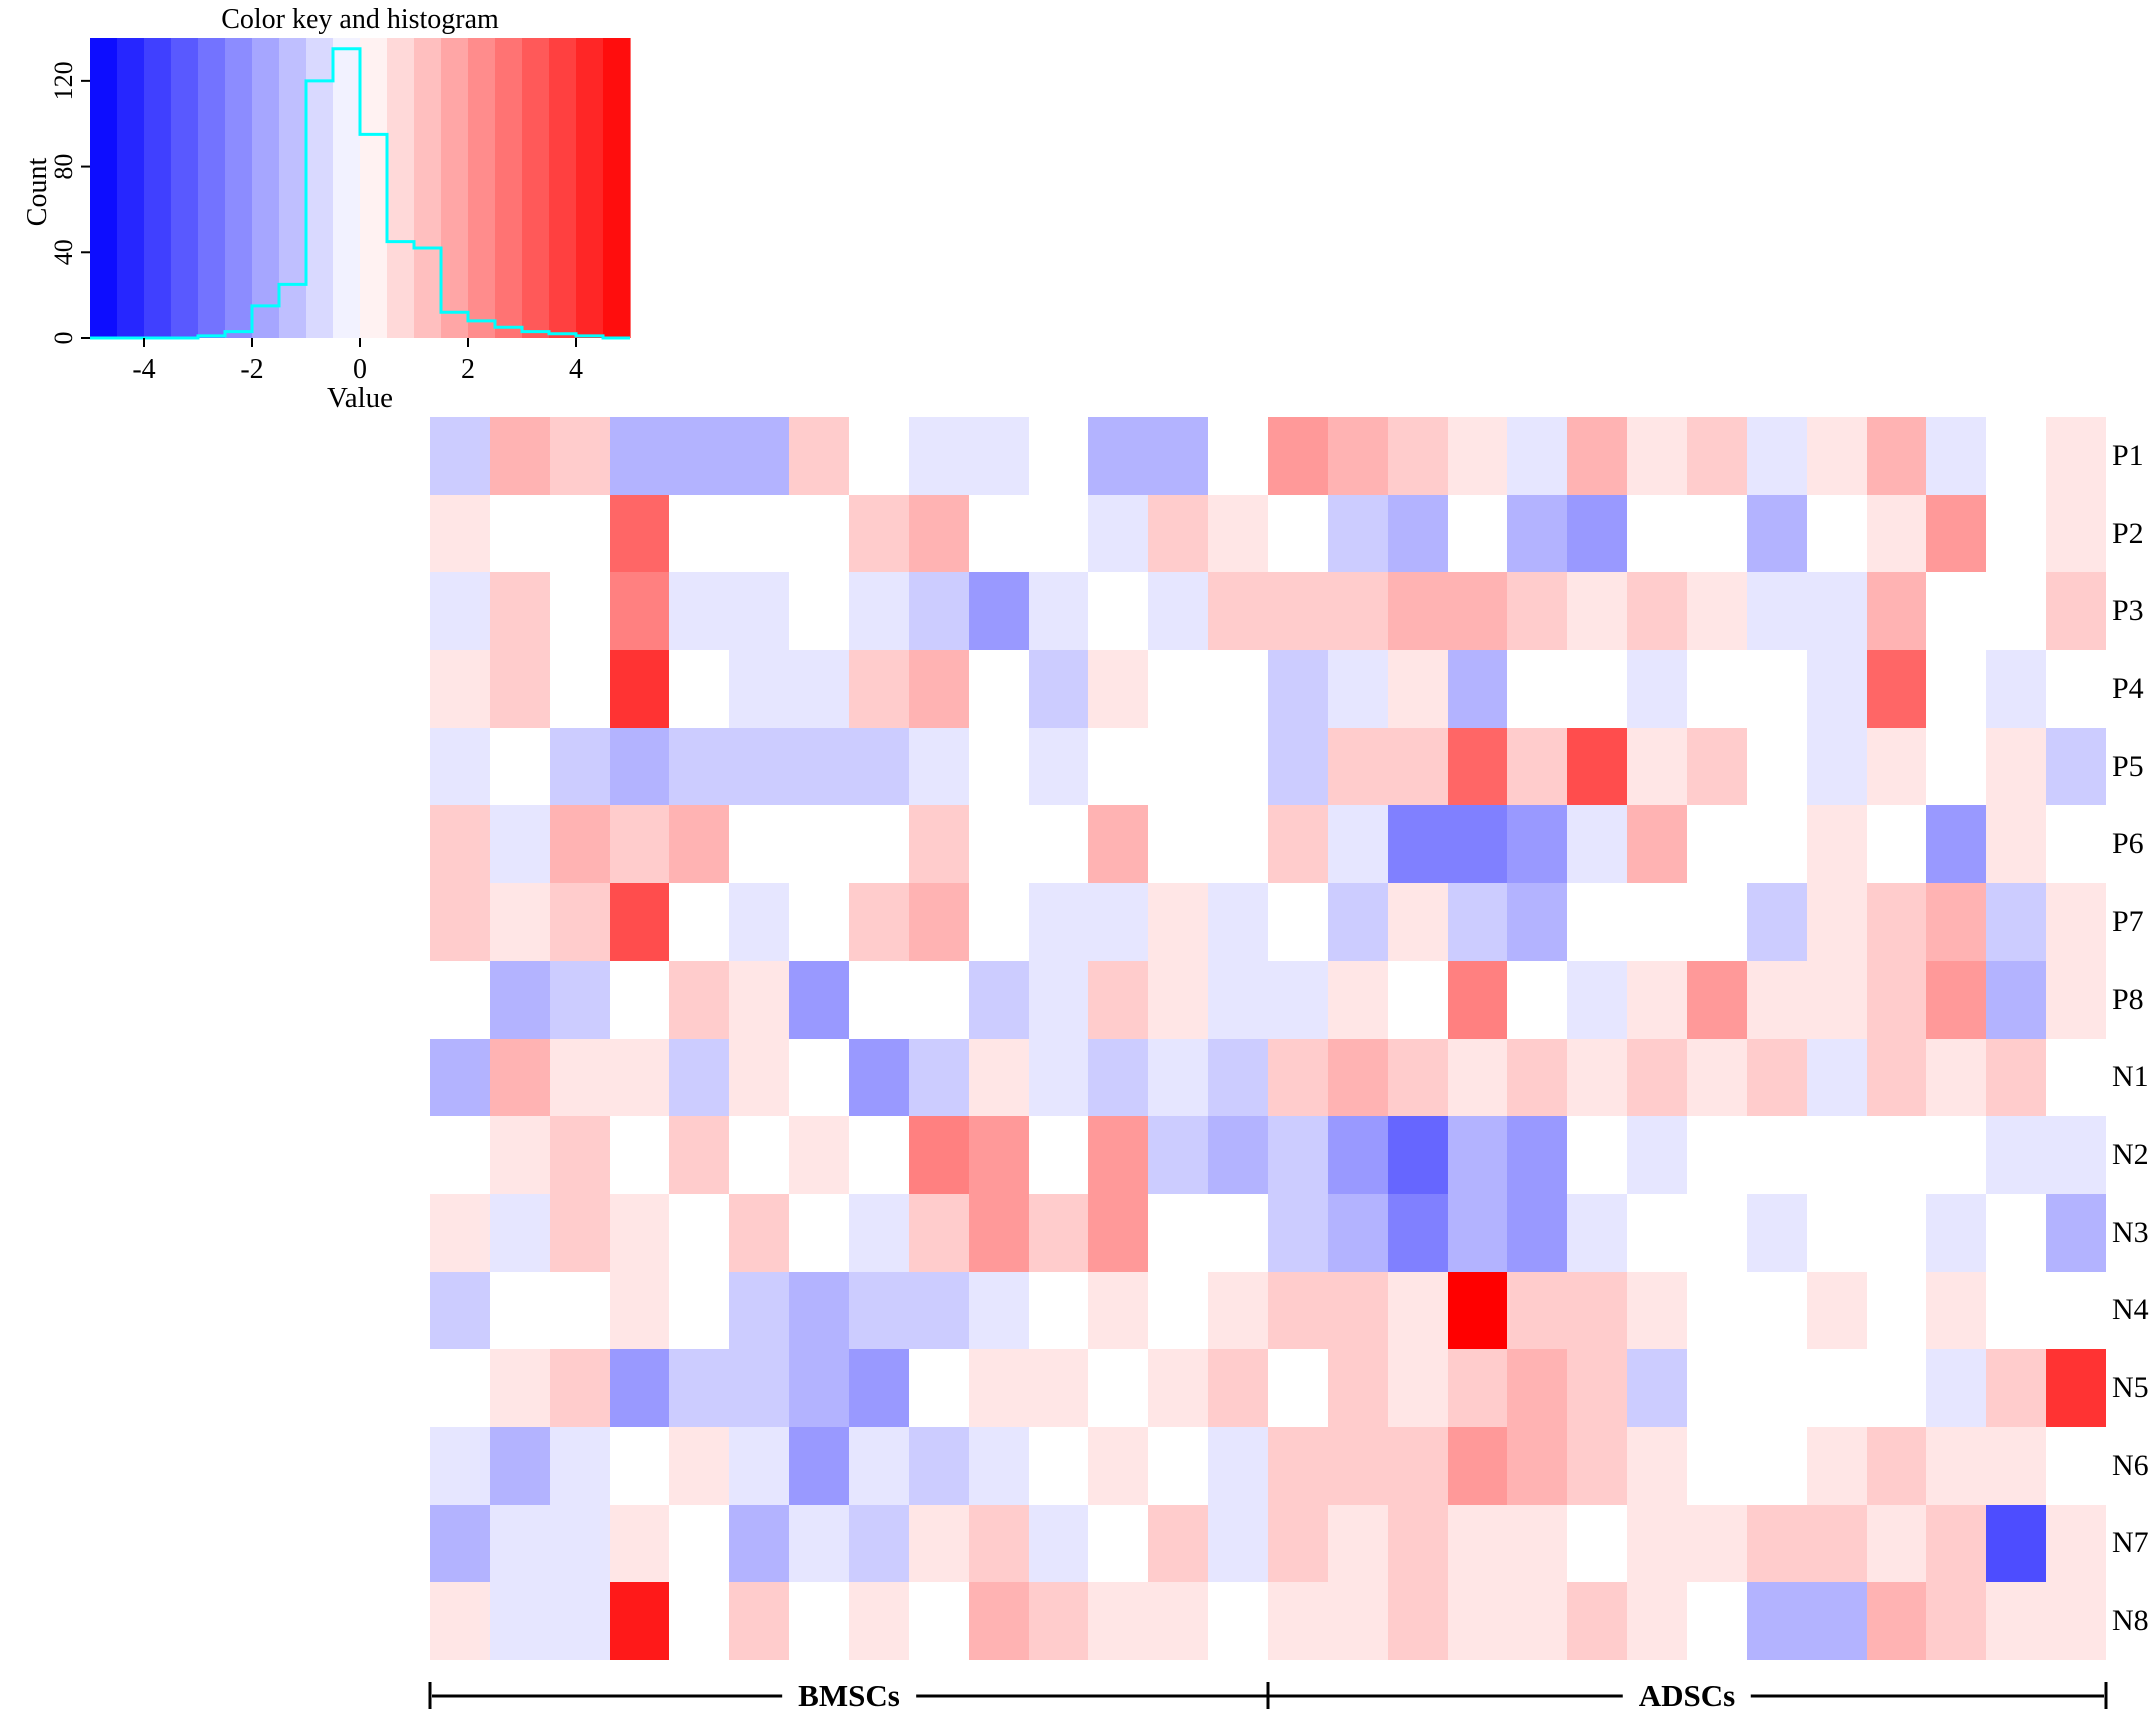  I want to click on row-label-p1: P1, so click(2128, 455).